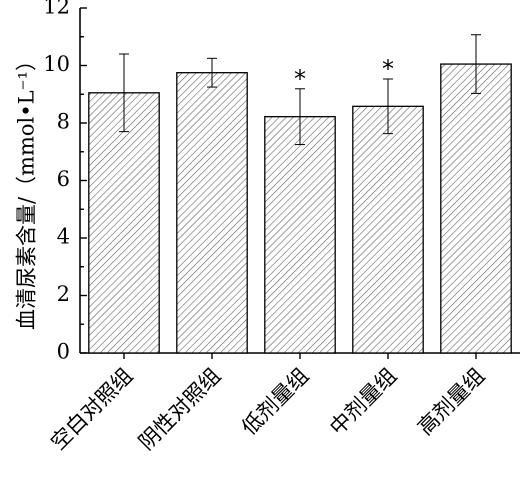 This screenshot has width=526, height=487. Describe the element at coordinates (56, 9) in the screenshot. I see `y-tick-label: 12` at that location.